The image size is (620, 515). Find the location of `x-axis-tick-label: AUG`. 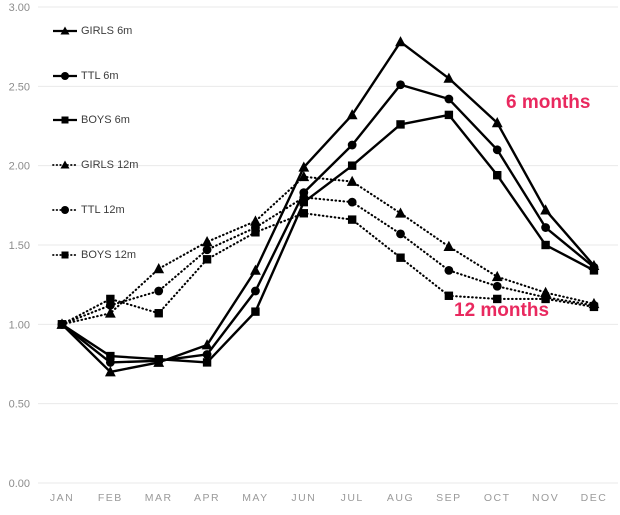

x-axis-tick-label: AUG is located at coordinates (400, 498).